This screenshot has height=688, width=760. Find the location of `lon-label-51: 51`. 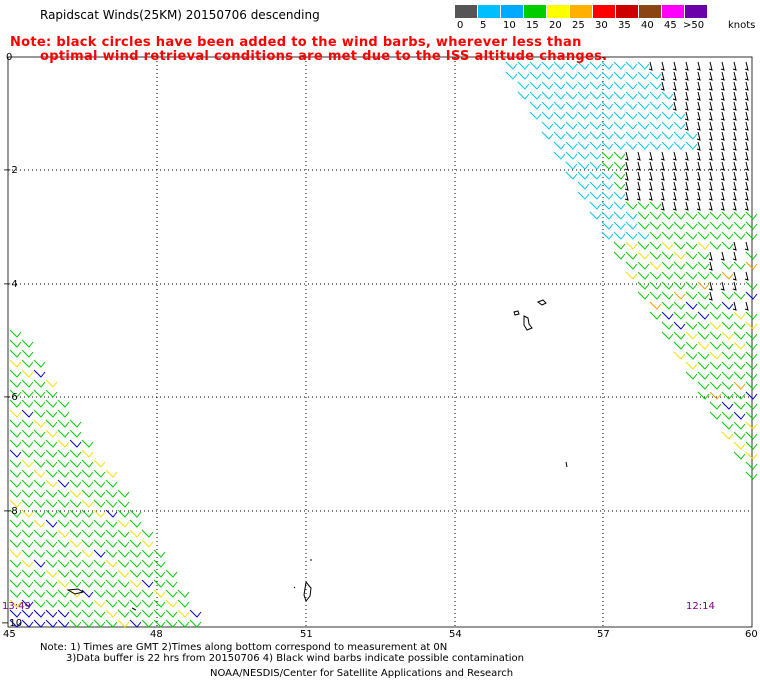

lon-label-51: 51 is located at coordinates (306, 634).